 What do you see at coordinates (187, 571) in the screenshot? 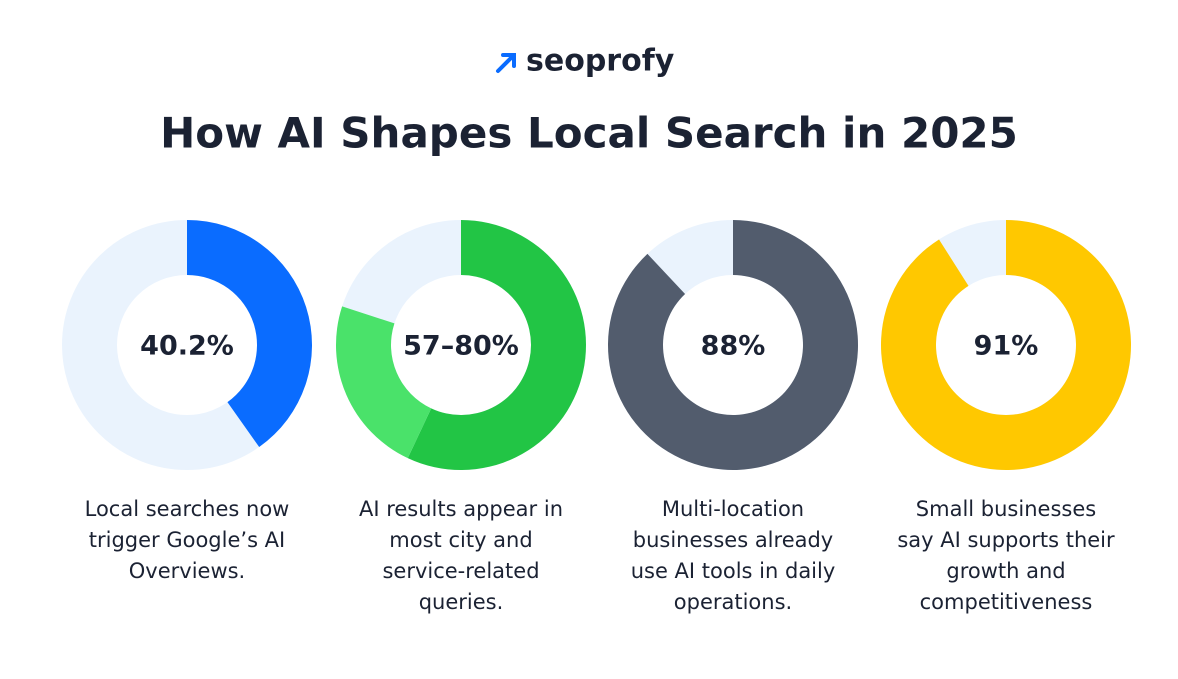
I see `caption-line: Overviews.` at bounding box center [187, 571].